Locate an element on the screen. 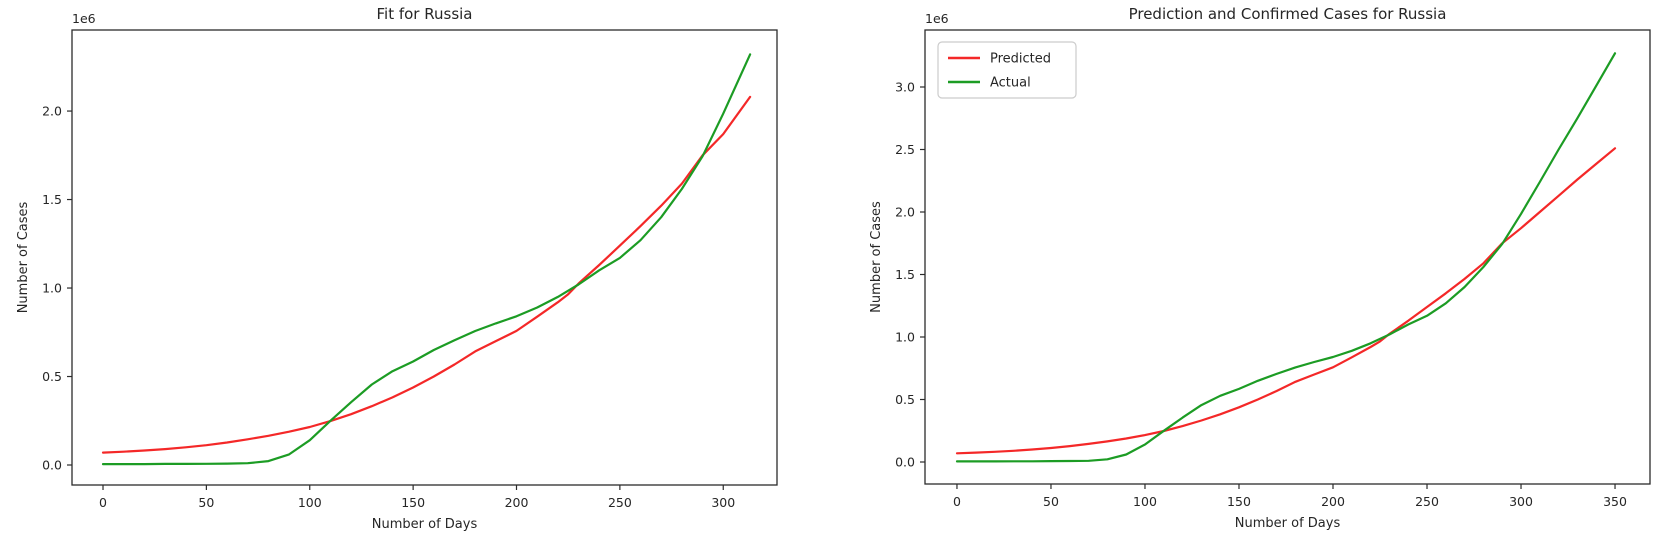 Image resolution: width=1653 pixels, height=542 pixels. y-tick-label: 2.5 is located at coordinates (905, 149).